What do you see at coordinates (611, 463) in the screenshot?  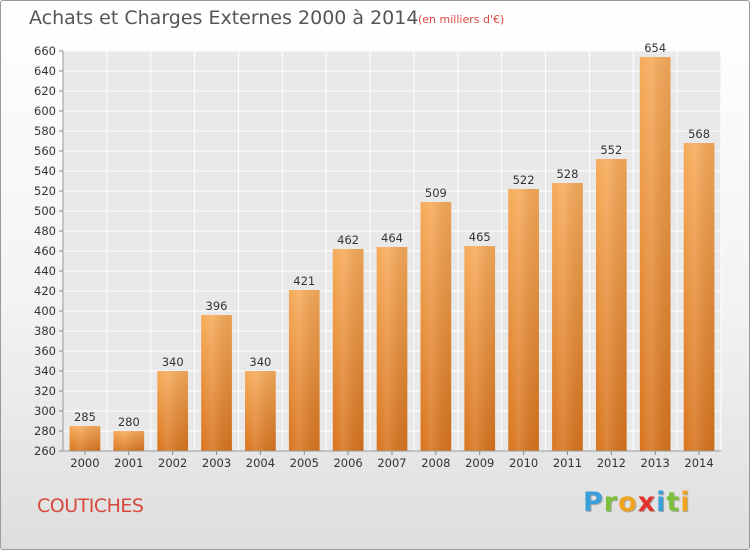 I see `x-tick-label: 2012` at bounding box center [611, 463].